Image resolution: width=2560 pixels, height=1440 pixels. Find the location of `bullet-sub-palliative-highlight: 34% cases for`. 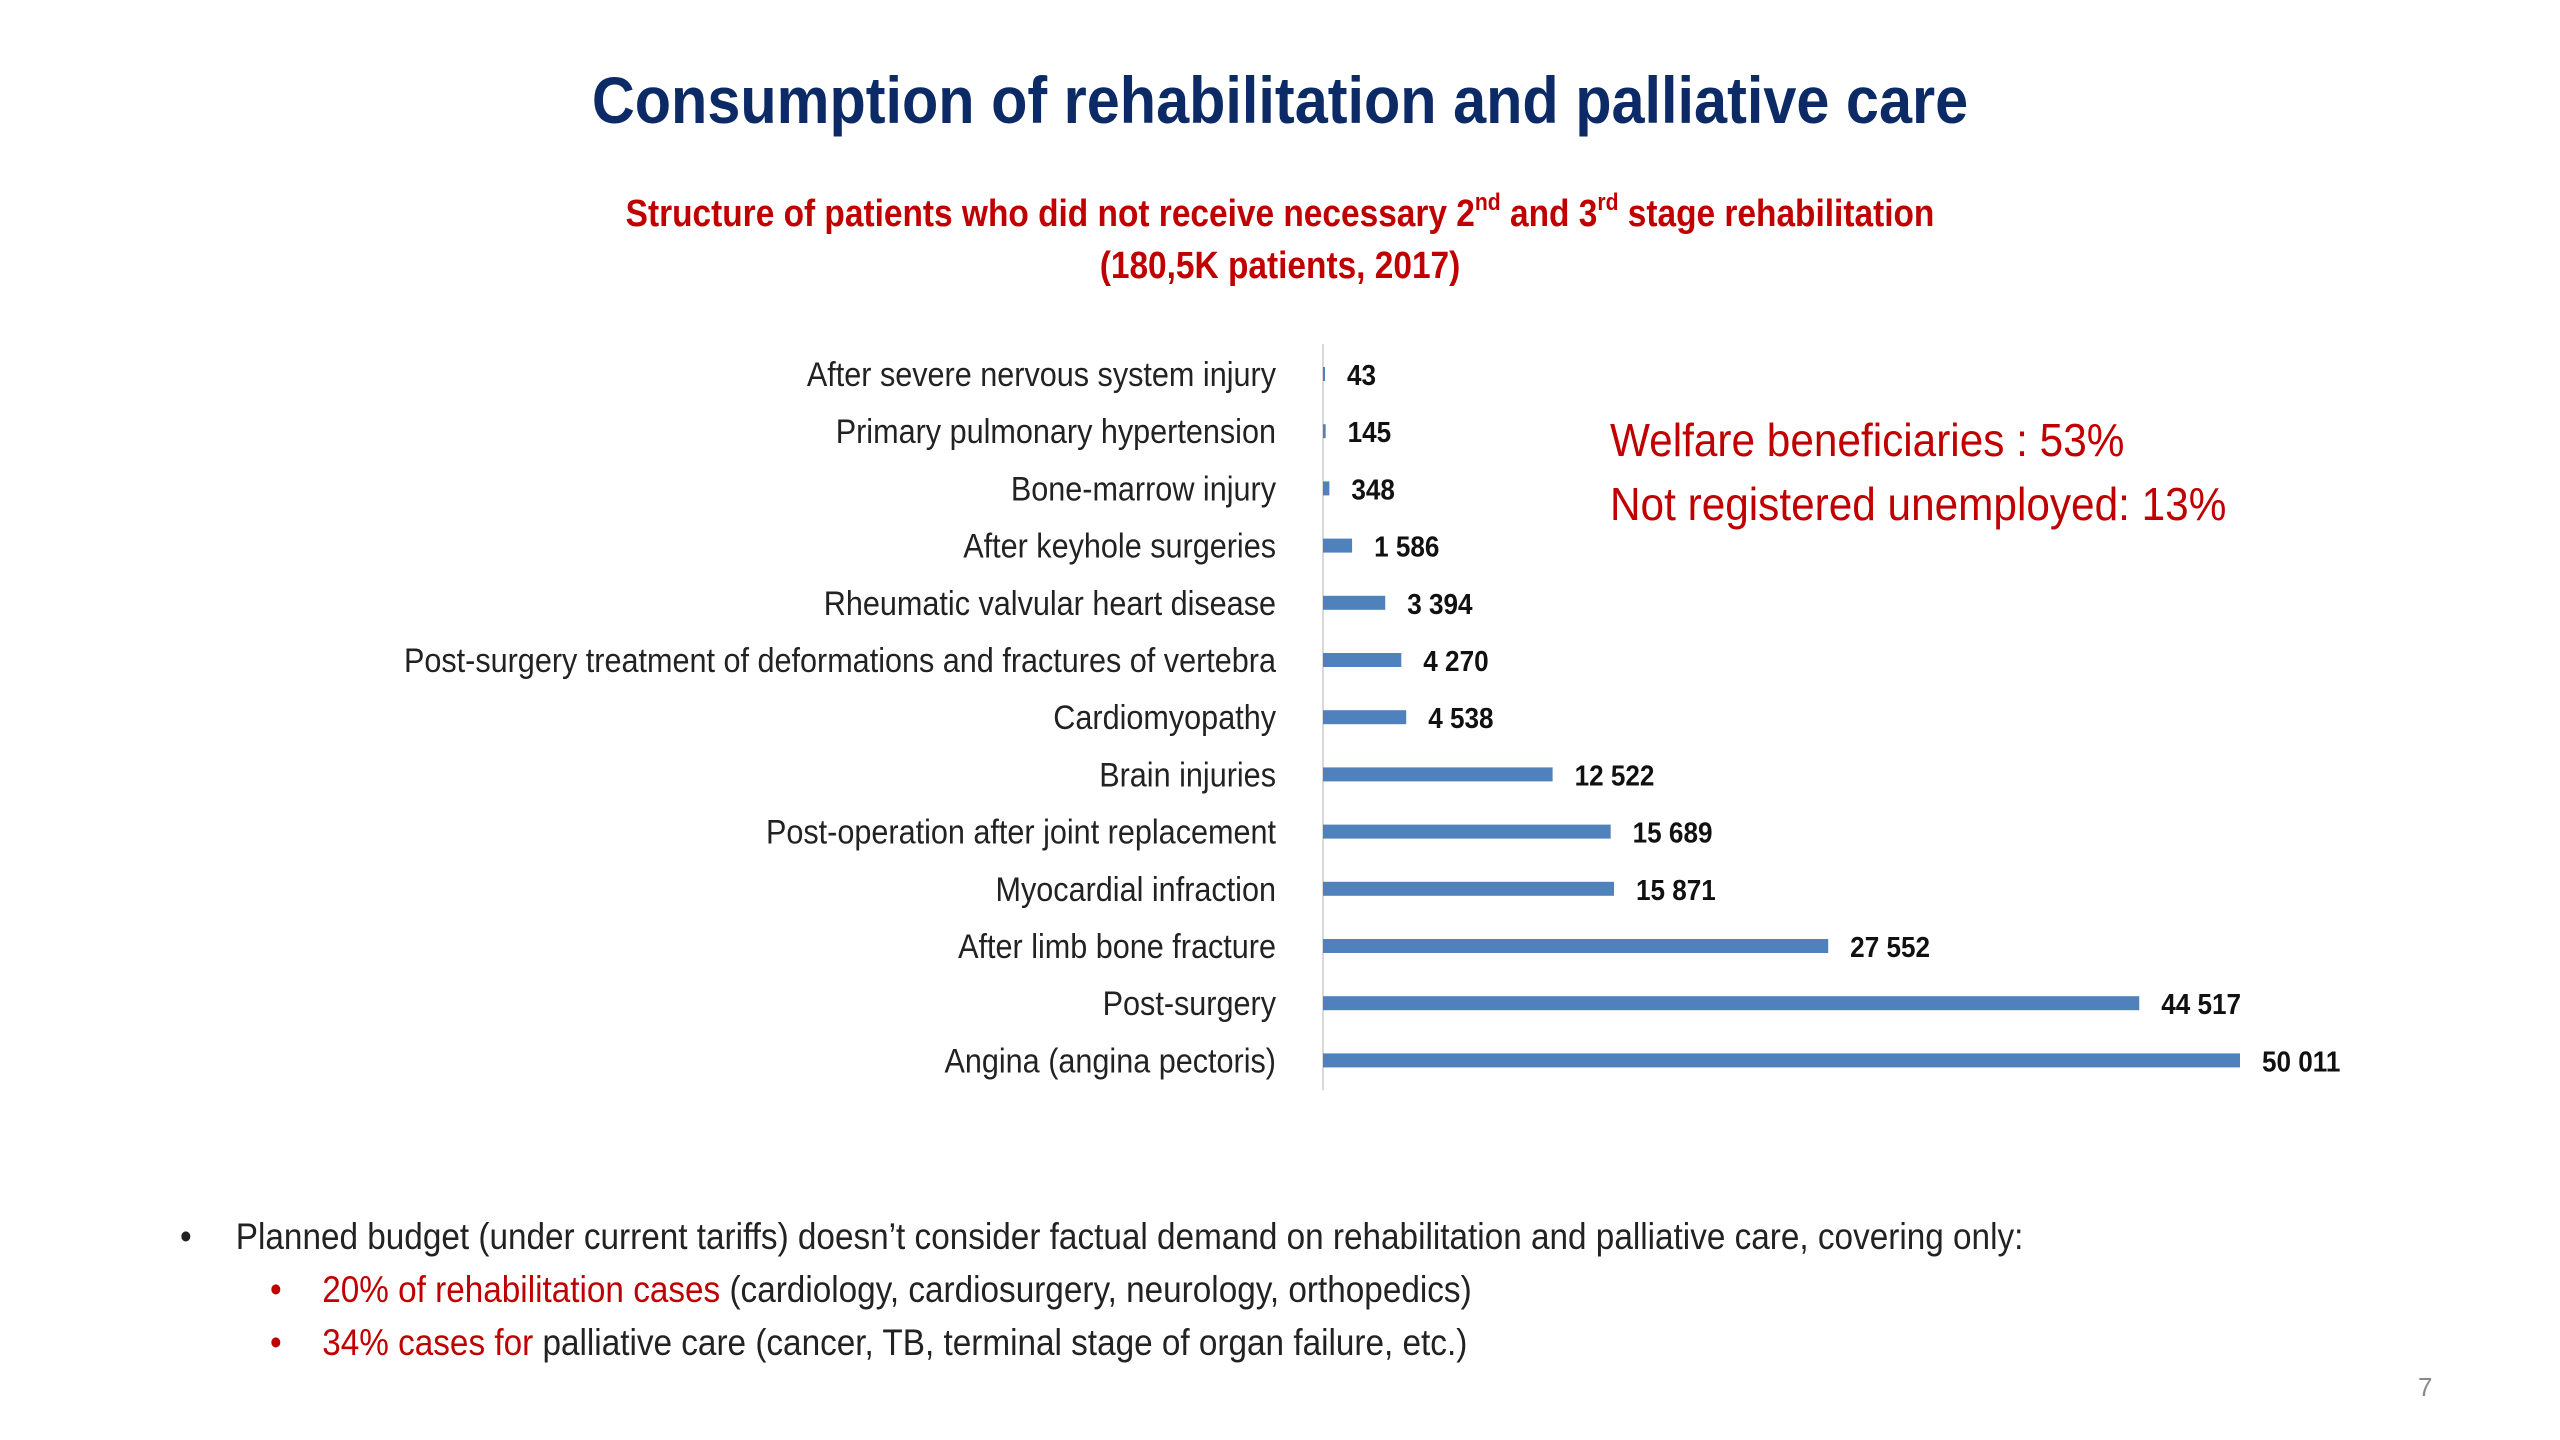

bullet-sub-palliative-highlight: 34% cases for is located at coordinates (428, 1342).